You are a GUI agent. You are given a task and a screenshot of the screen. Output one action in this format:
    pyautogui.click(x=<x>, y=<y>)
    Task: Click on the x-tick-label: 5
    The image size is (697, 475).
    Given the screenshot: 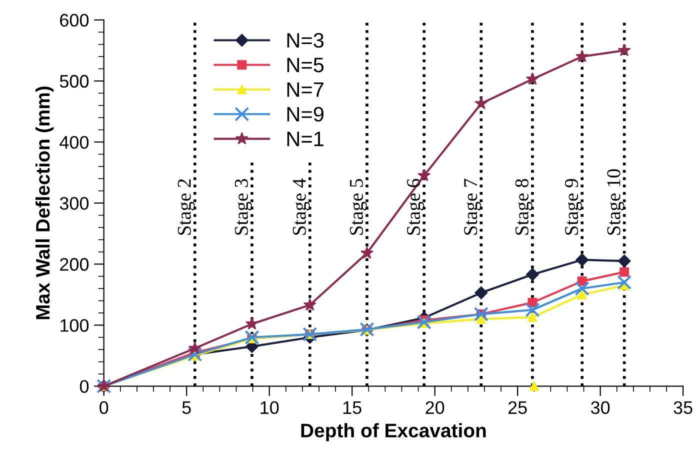 What is the action you would take?
    pyautogui.click(x=186, y=407)
    